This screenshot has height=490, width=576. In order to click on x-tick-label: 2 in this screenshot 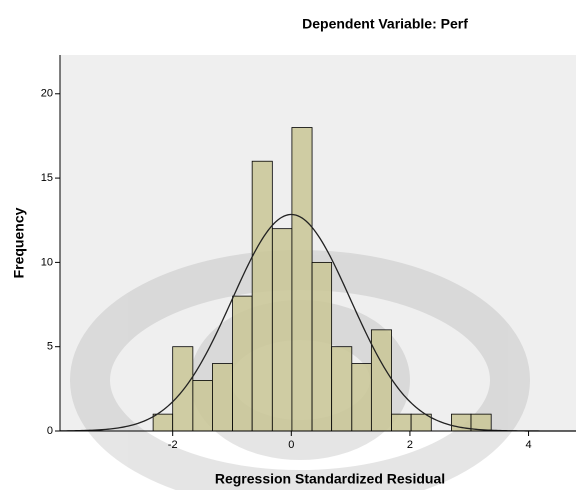, I will do `click(410, 445)`.